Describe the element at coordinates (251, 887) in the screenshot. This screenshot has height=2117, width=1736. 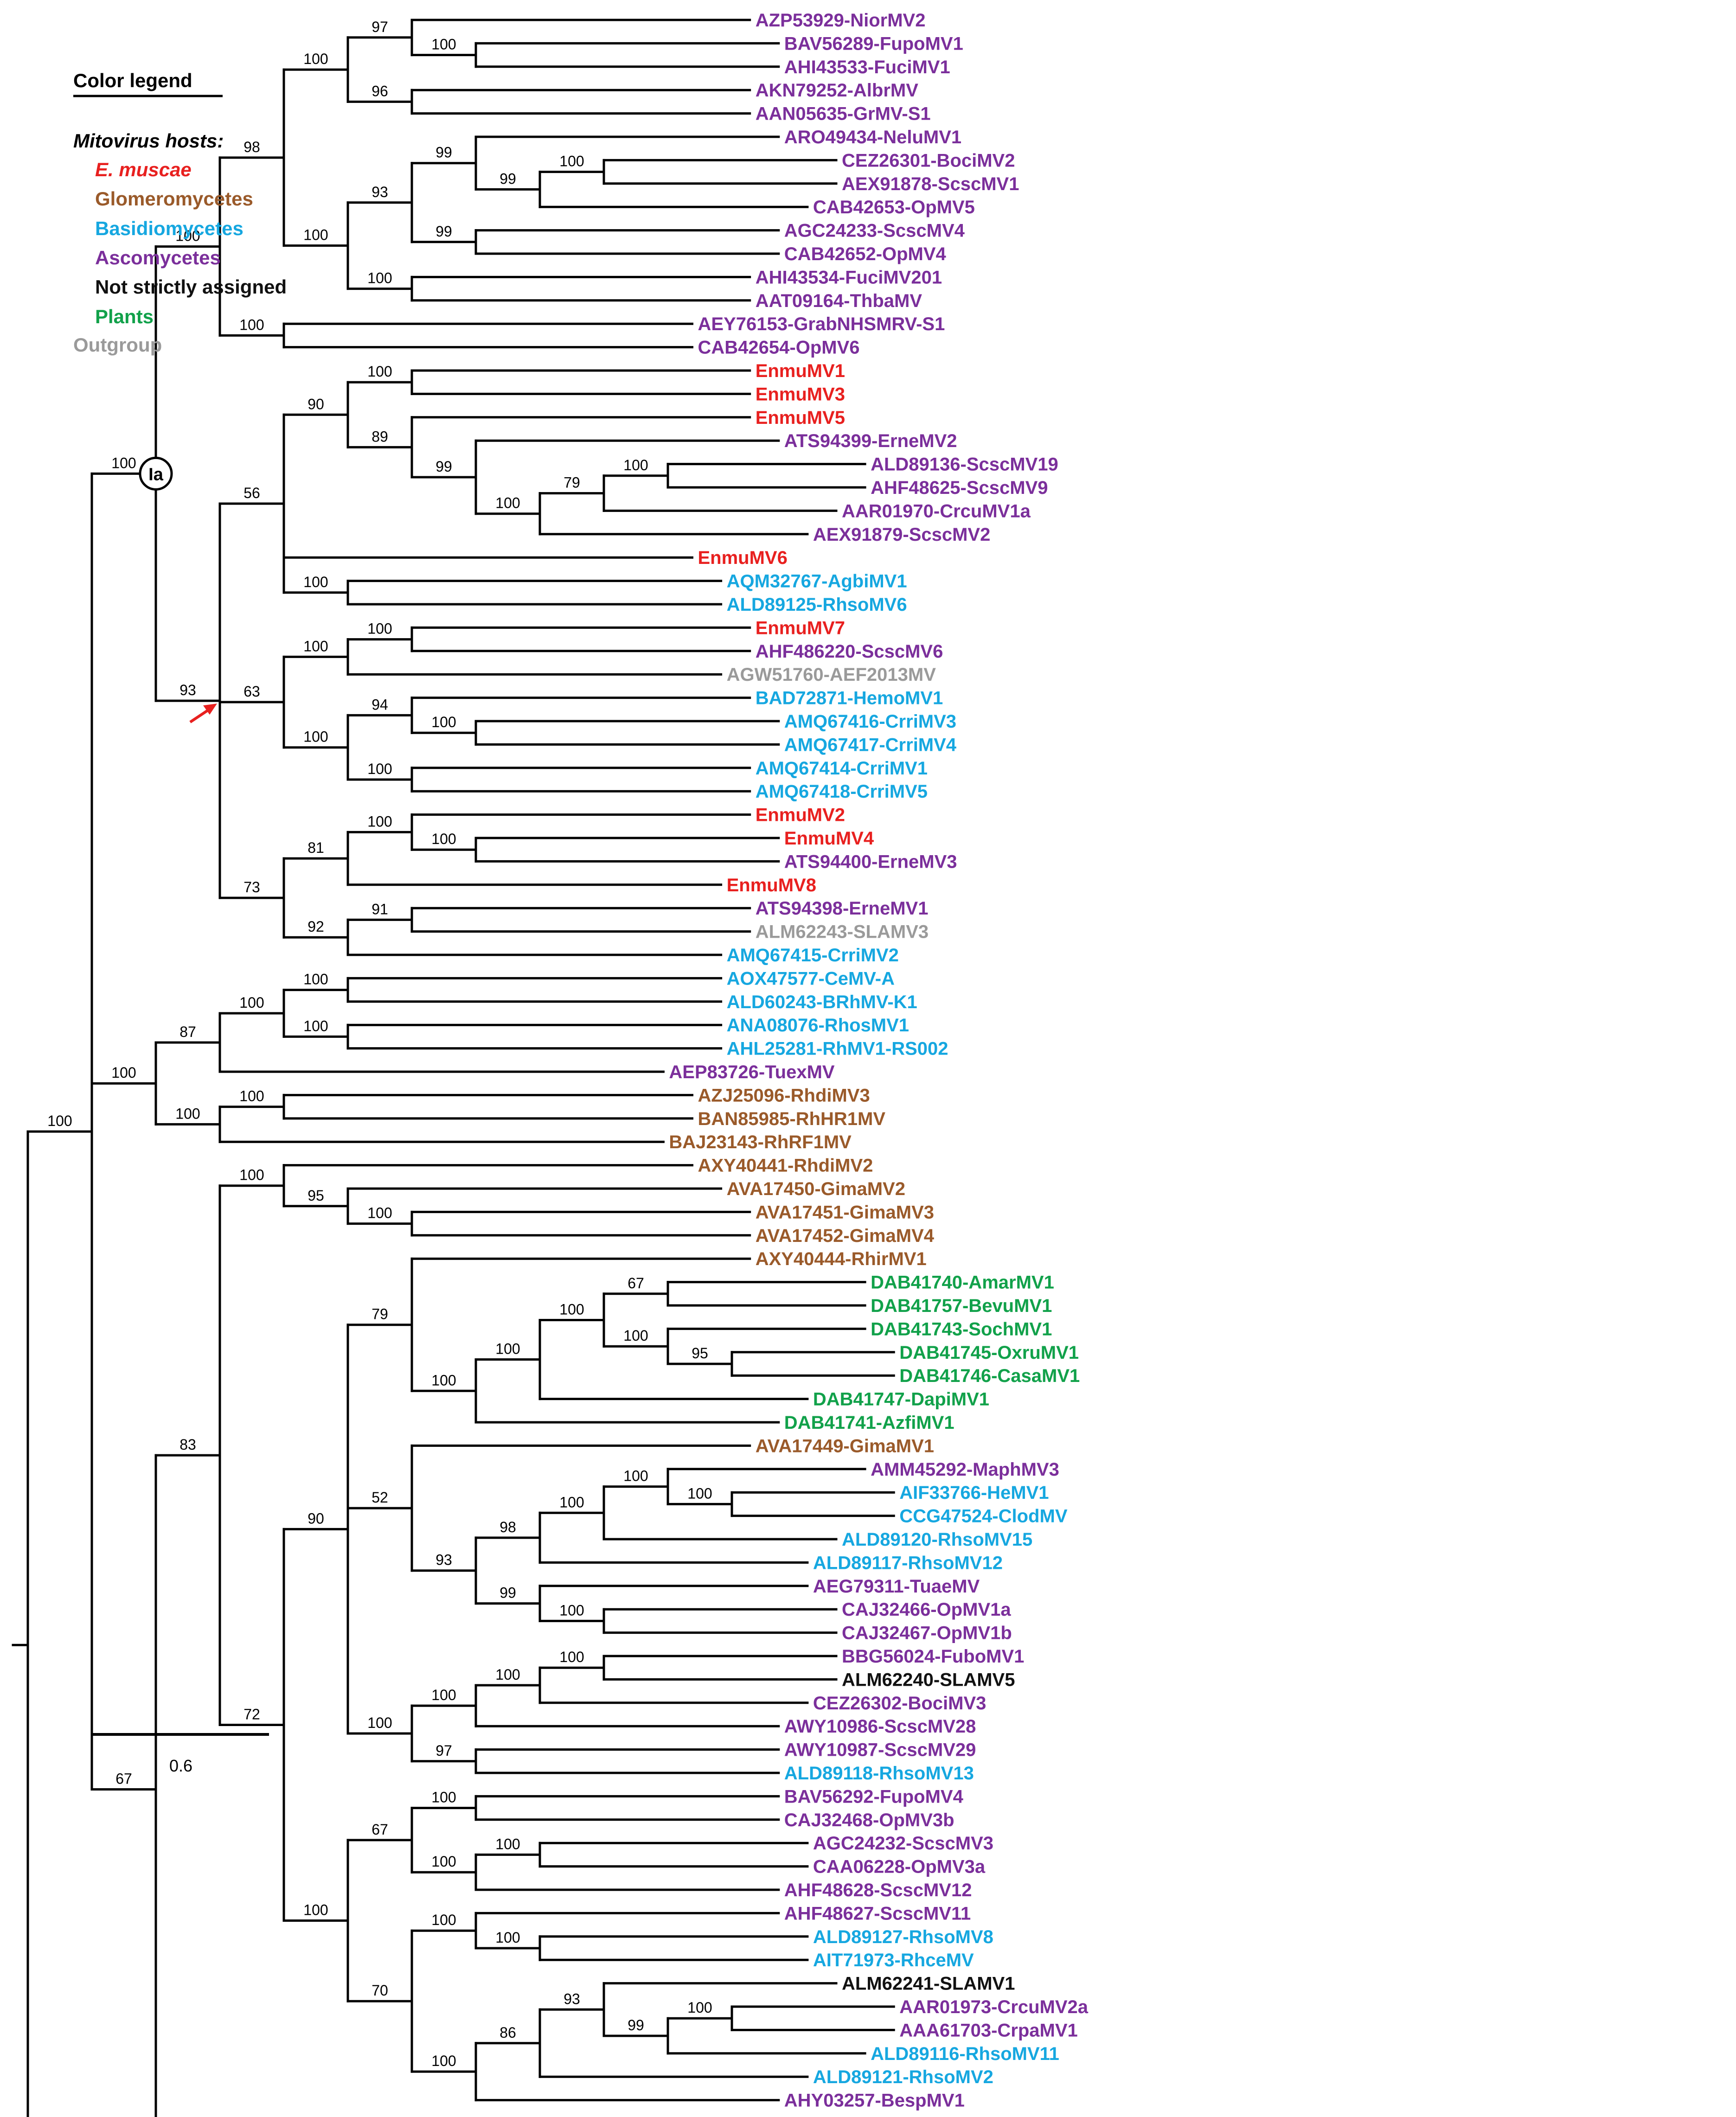
I see `support-value: 73` at that location.